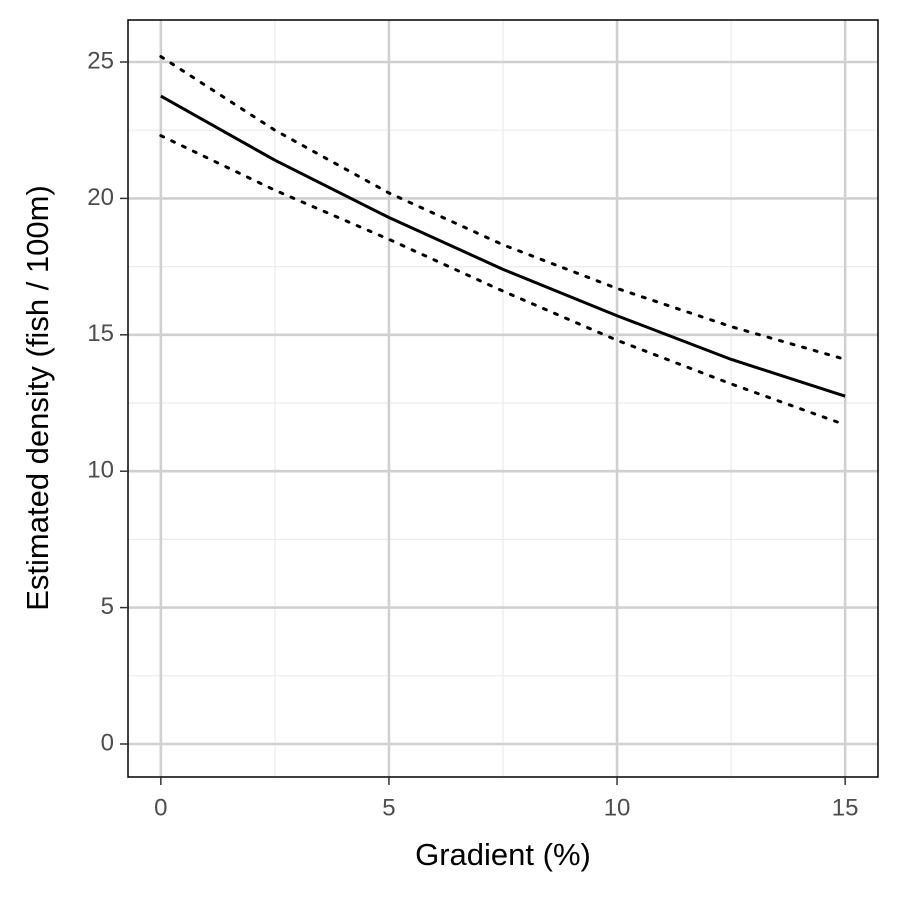 This screenshot has width=900, height=900. What do you see at coordinates (107, 742) in the screenshot?
I see `y-tick-label: 0` at bounding box center [107, 742].